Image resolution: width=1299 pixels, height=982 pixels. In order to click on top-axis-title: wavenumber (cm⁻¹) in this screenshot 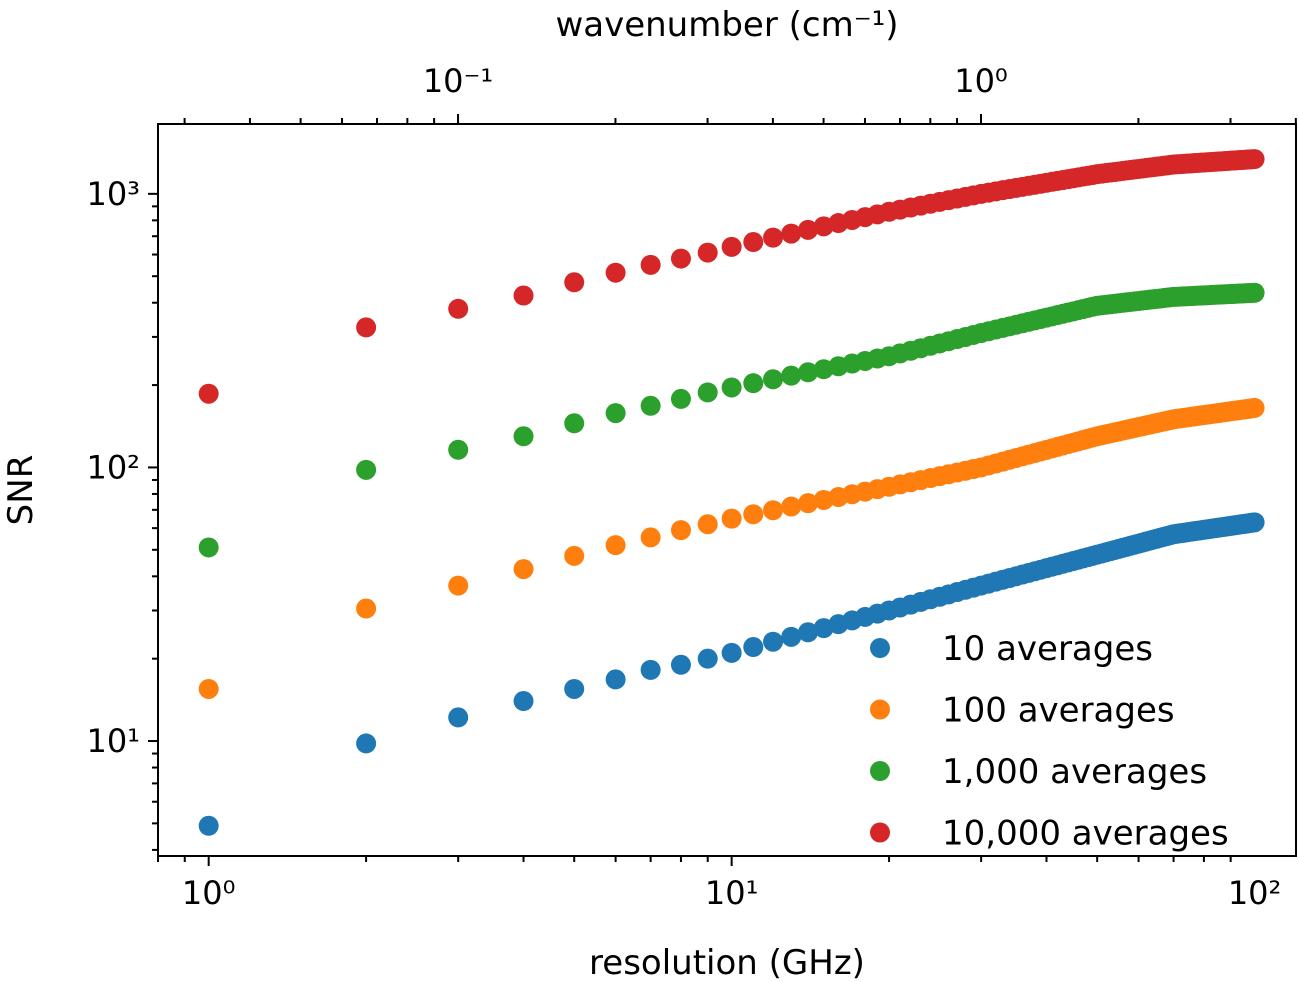, I will do `click(726, 25)`.